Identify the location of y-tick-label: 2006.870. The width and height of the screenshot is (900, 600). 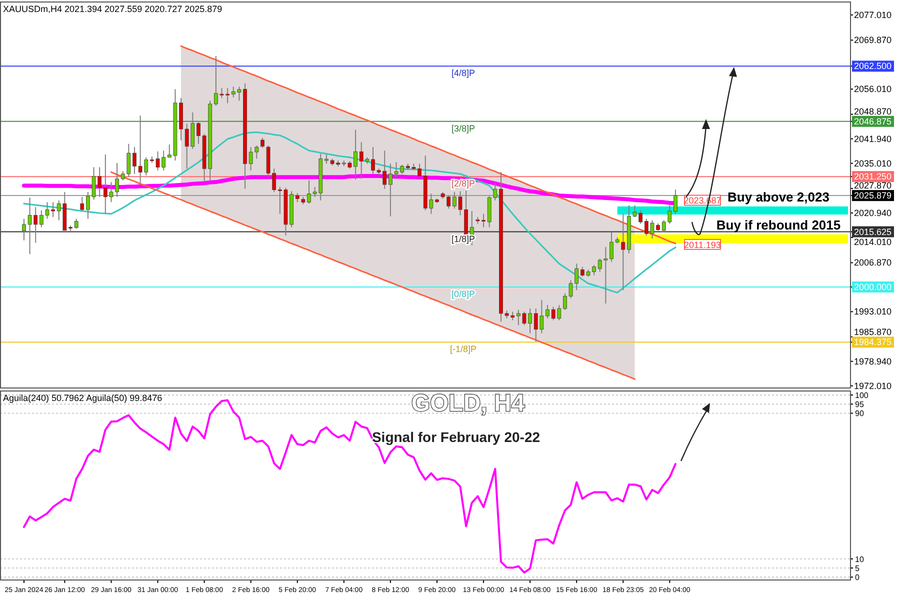
(873, 263).